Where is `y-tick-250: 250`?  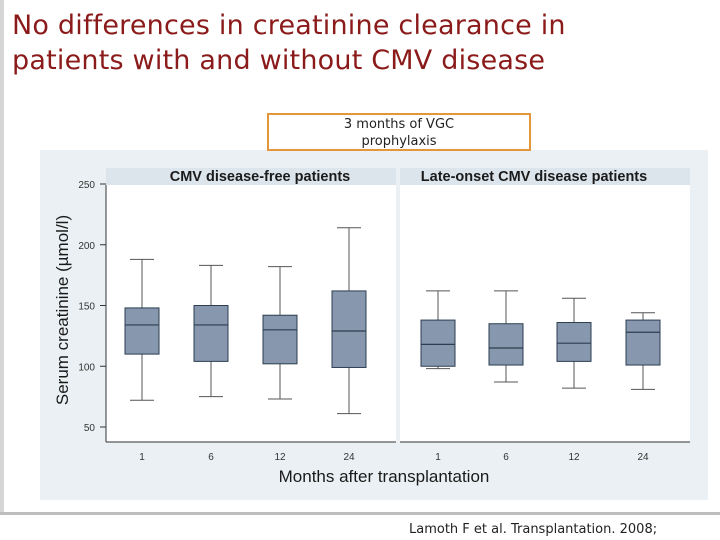
y-tick-250: 250 is located at coordinates (92, 185).